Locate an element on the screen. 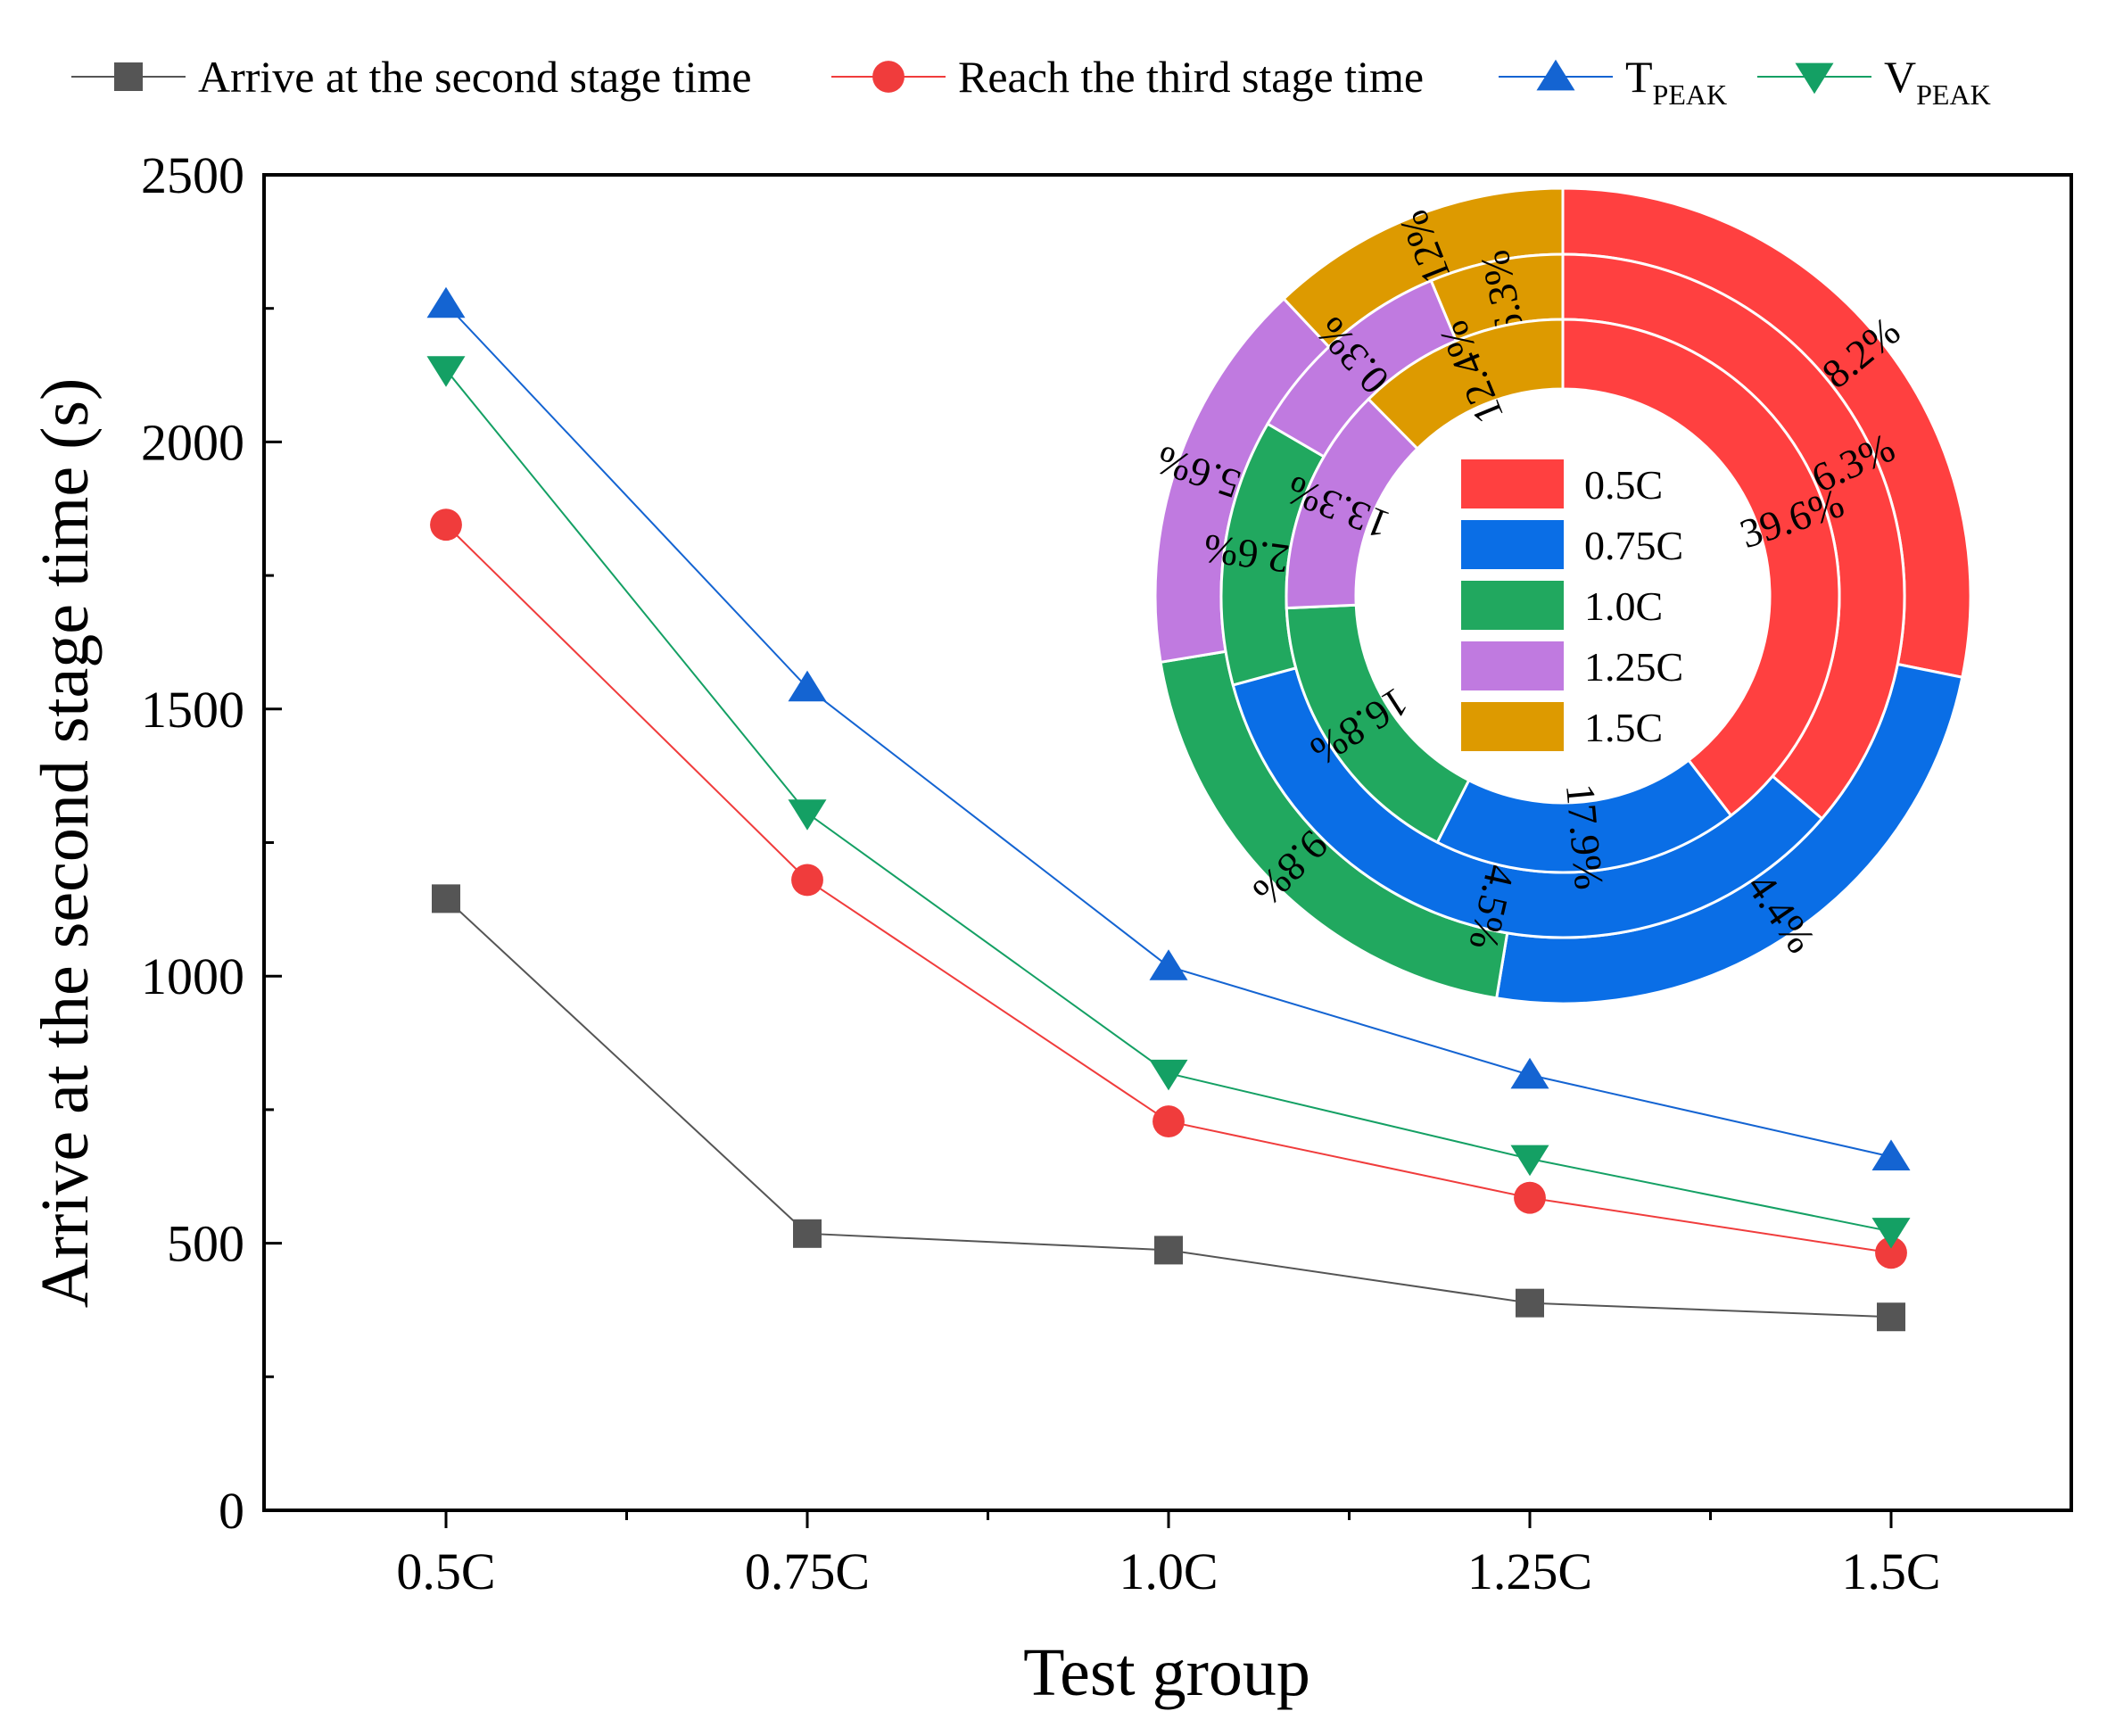 The width and height of the screenshot is (2115, 1736). donut-legend-item: 1.25C is located at coordinates (1572, 665).